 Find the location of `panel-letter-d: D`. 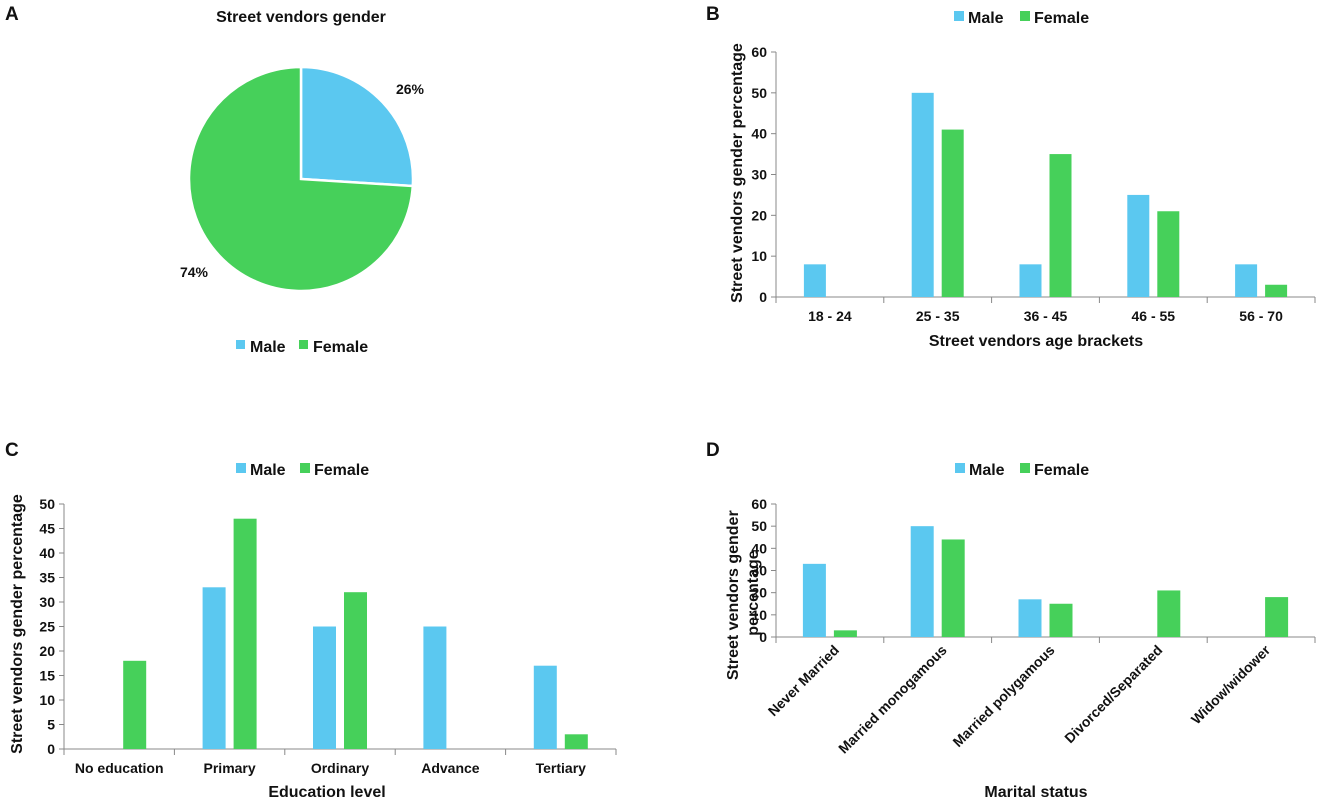

panel-letter-d: D is located at coordinates (713, 450).